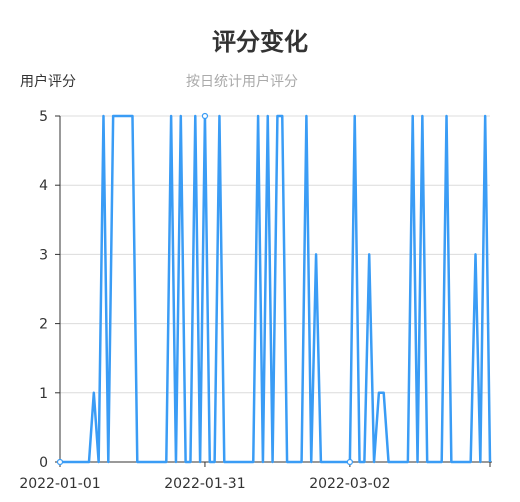  I want to click on y-tick-label: 4, so click(43, 186).